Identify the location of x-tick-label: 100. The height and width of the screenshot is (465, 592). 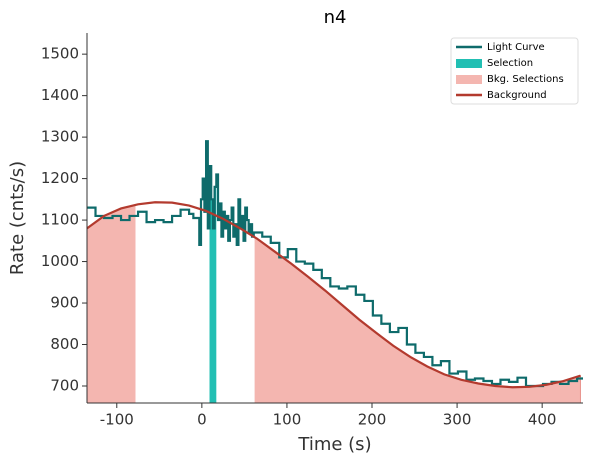
(287, 420).